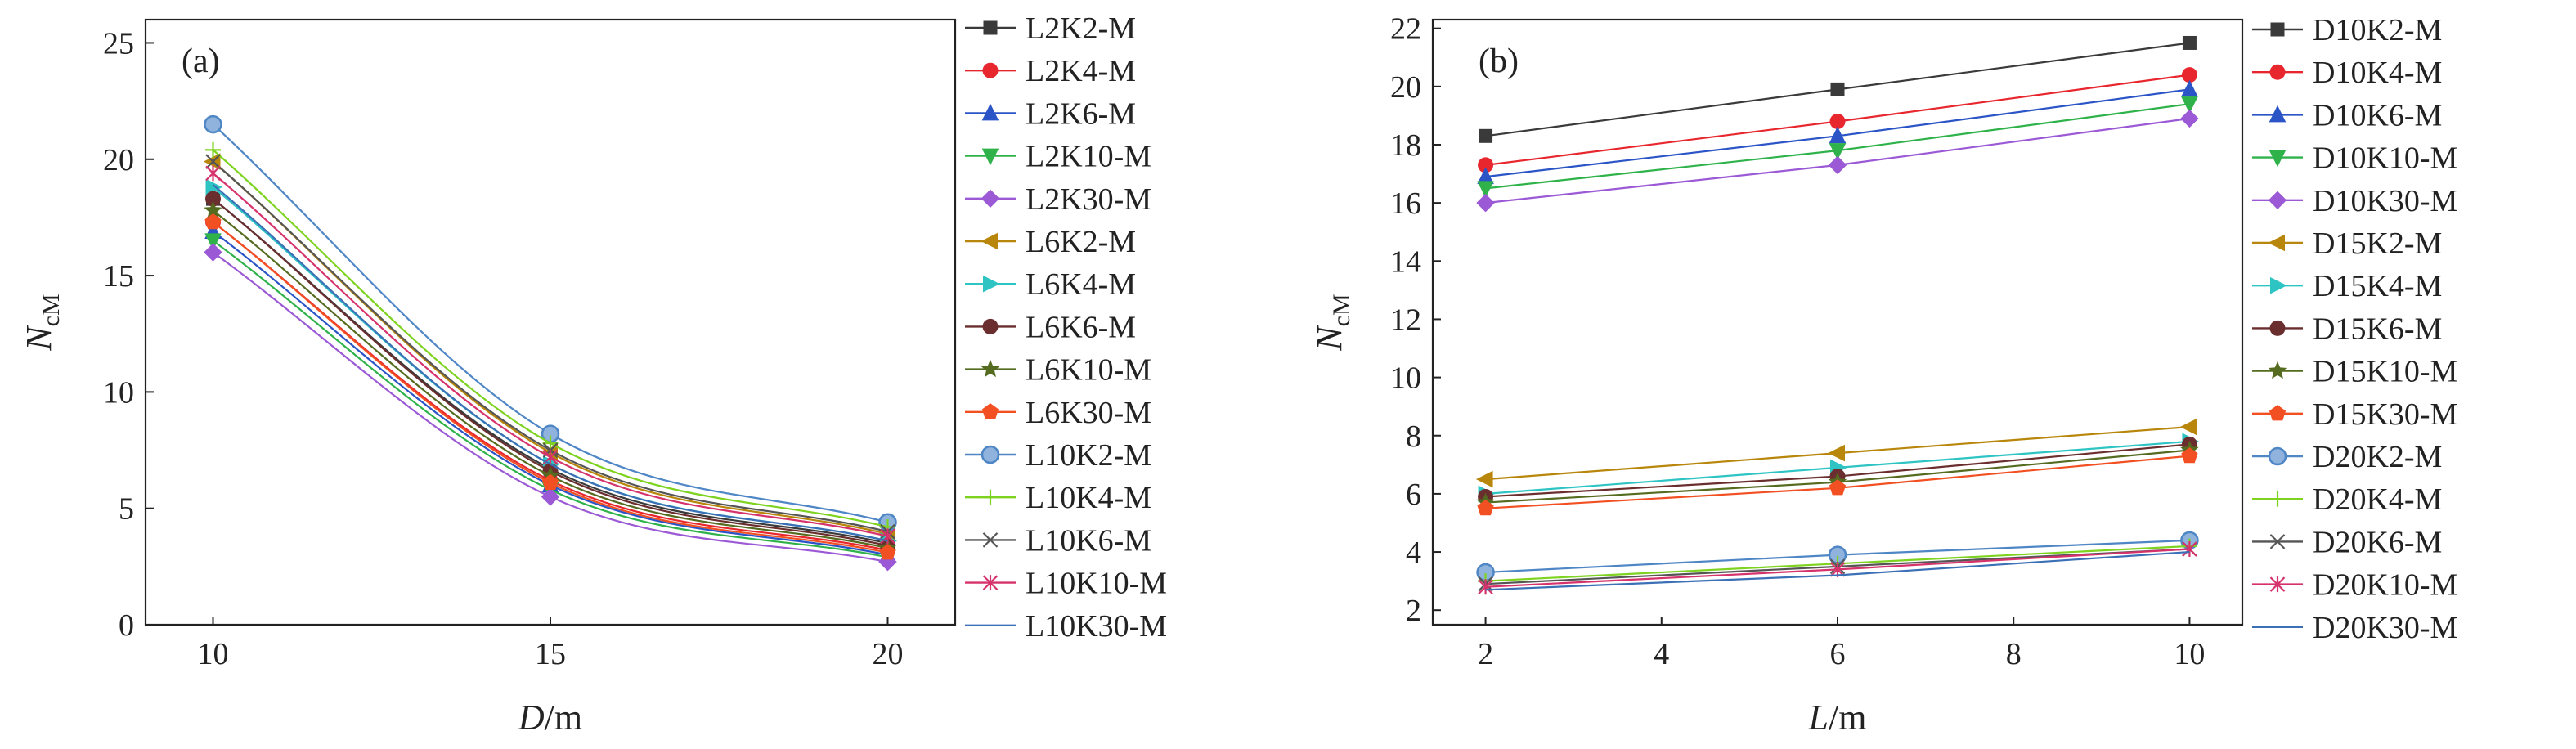 The height and width of the screenshot is (749, 2576). What do you see at coordinates (2377, 329) in the screenshot?
I see `legend-label: D15K6-M` at bounding box center [2377, 329].